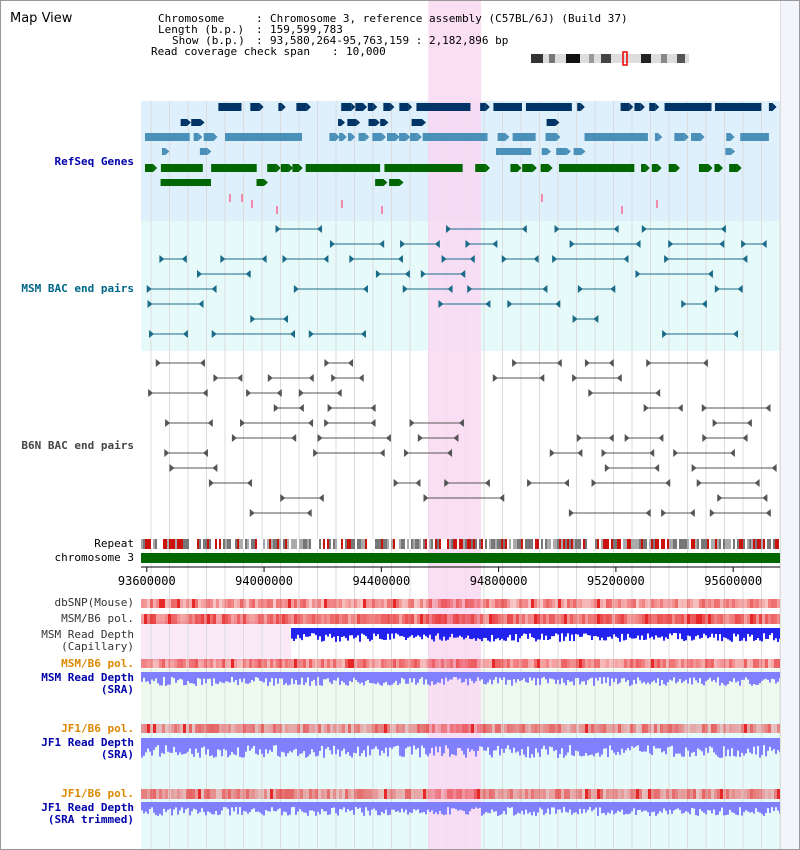 The image size is (800, 850). Describe the element at coordinates (401, 182) in the screenshot. I see `refseq-cds-arrow` at that location.